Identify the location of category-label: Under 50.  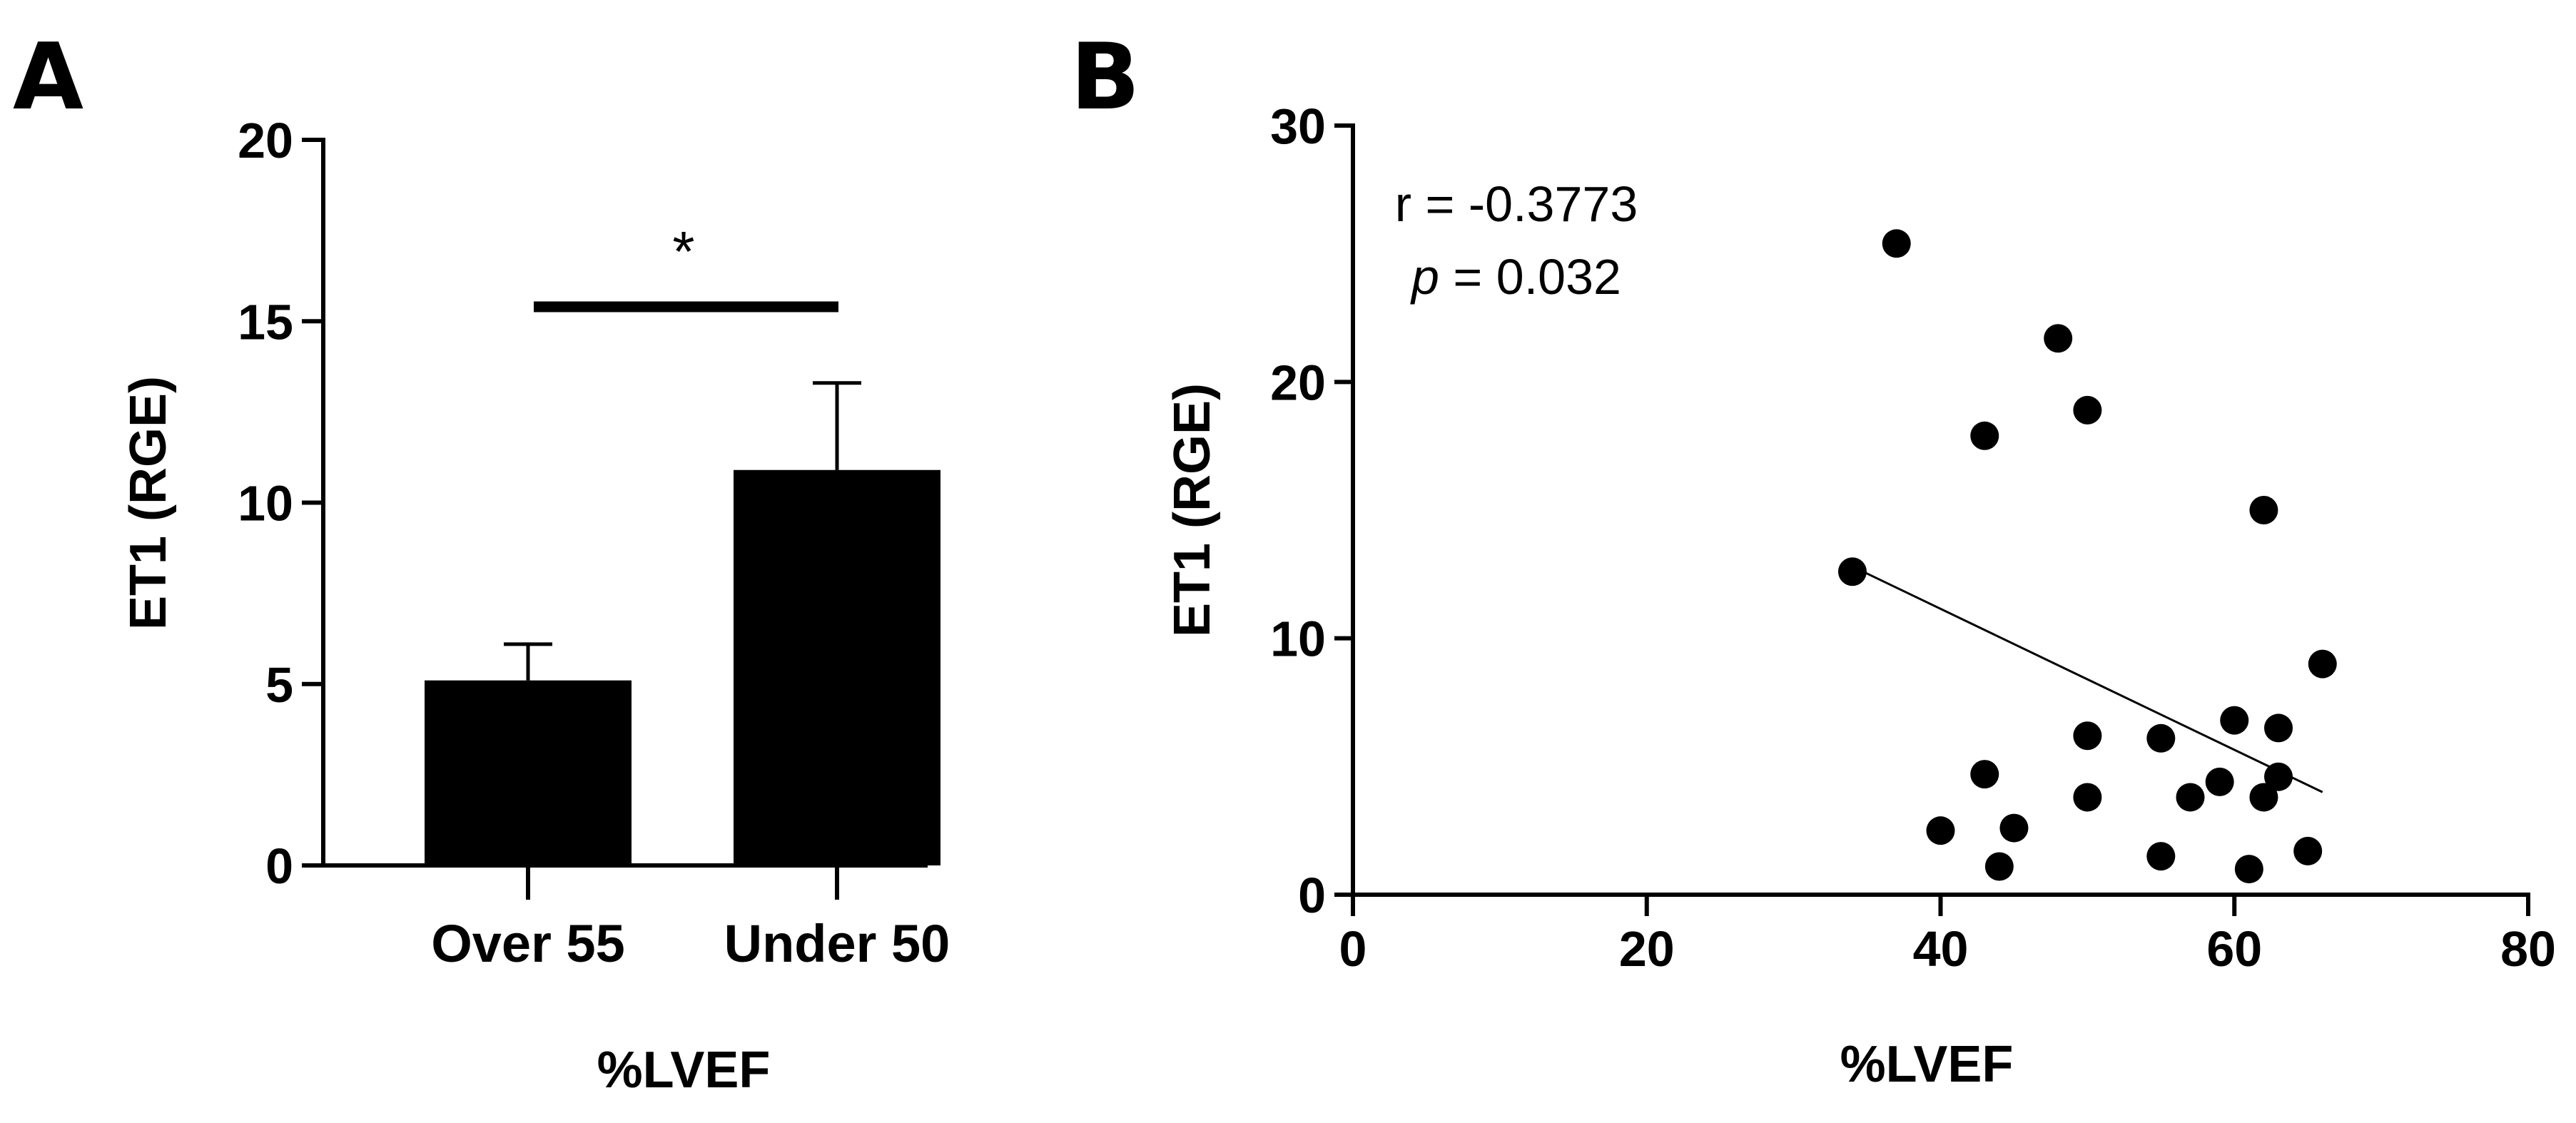
(837, 943).